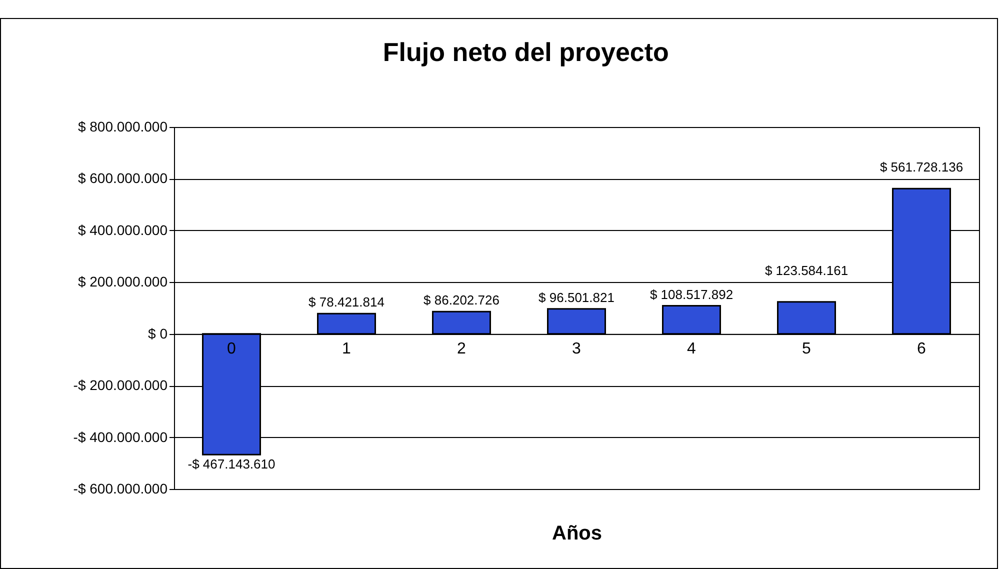 This screenshot has height=569, width=1000. Describe the element at coordinates (123, 282) in the screenshot. I see `y-tick-label: $ 200.000.000` at that location.